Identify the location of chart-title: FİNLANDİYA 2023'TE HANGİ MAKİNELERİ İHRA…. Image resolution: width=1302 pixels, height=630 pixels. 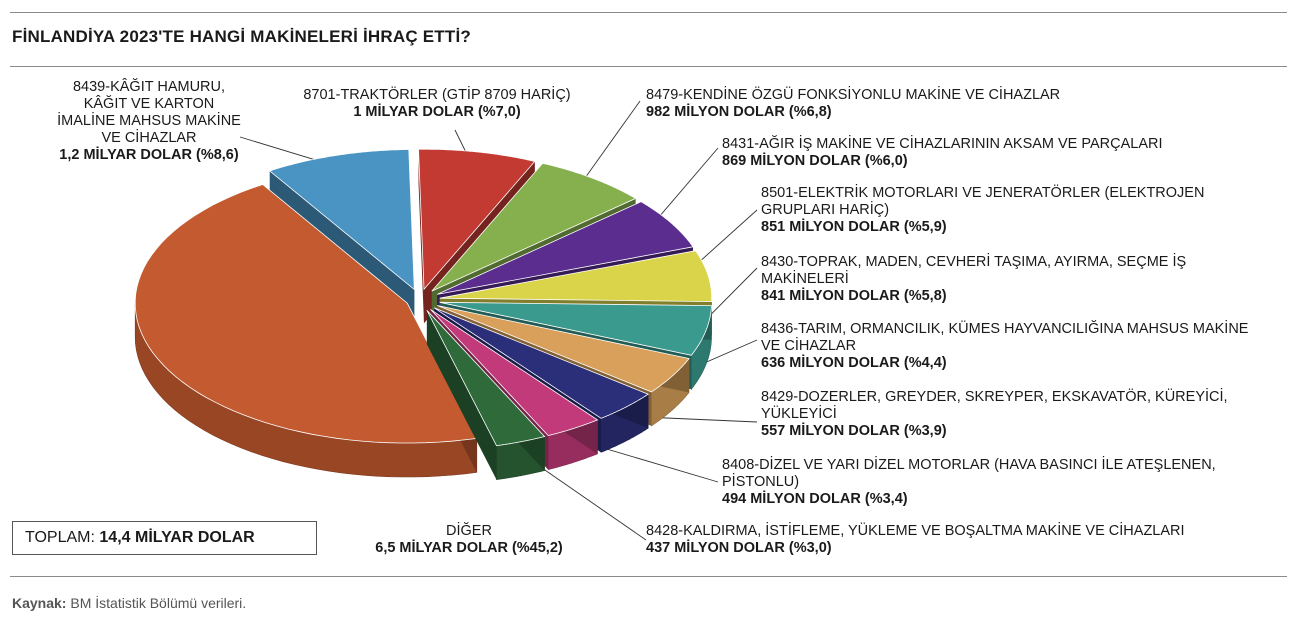
(241, 36).